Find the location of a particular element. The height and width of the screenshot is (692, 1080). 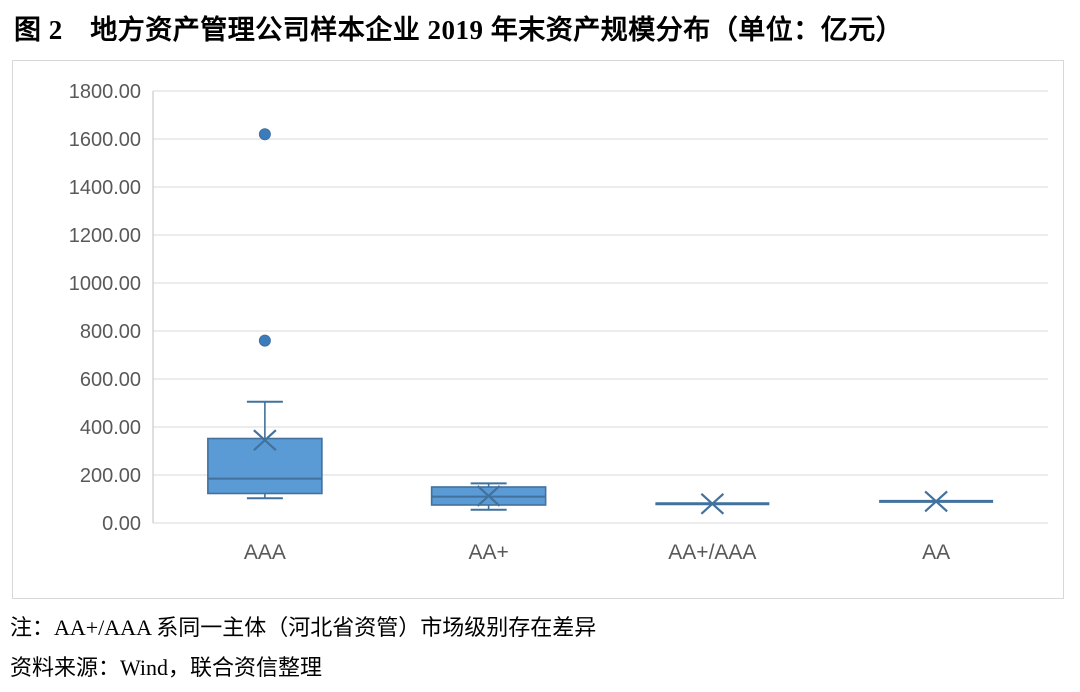

x-axis-category-label: AA is located at coordinates (936, 552).